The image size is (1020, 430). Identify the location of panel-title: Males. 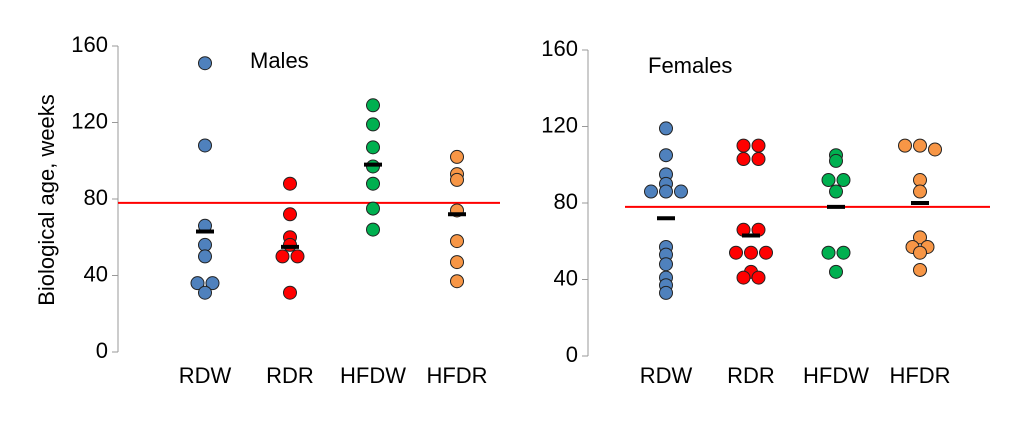
(279, 60).